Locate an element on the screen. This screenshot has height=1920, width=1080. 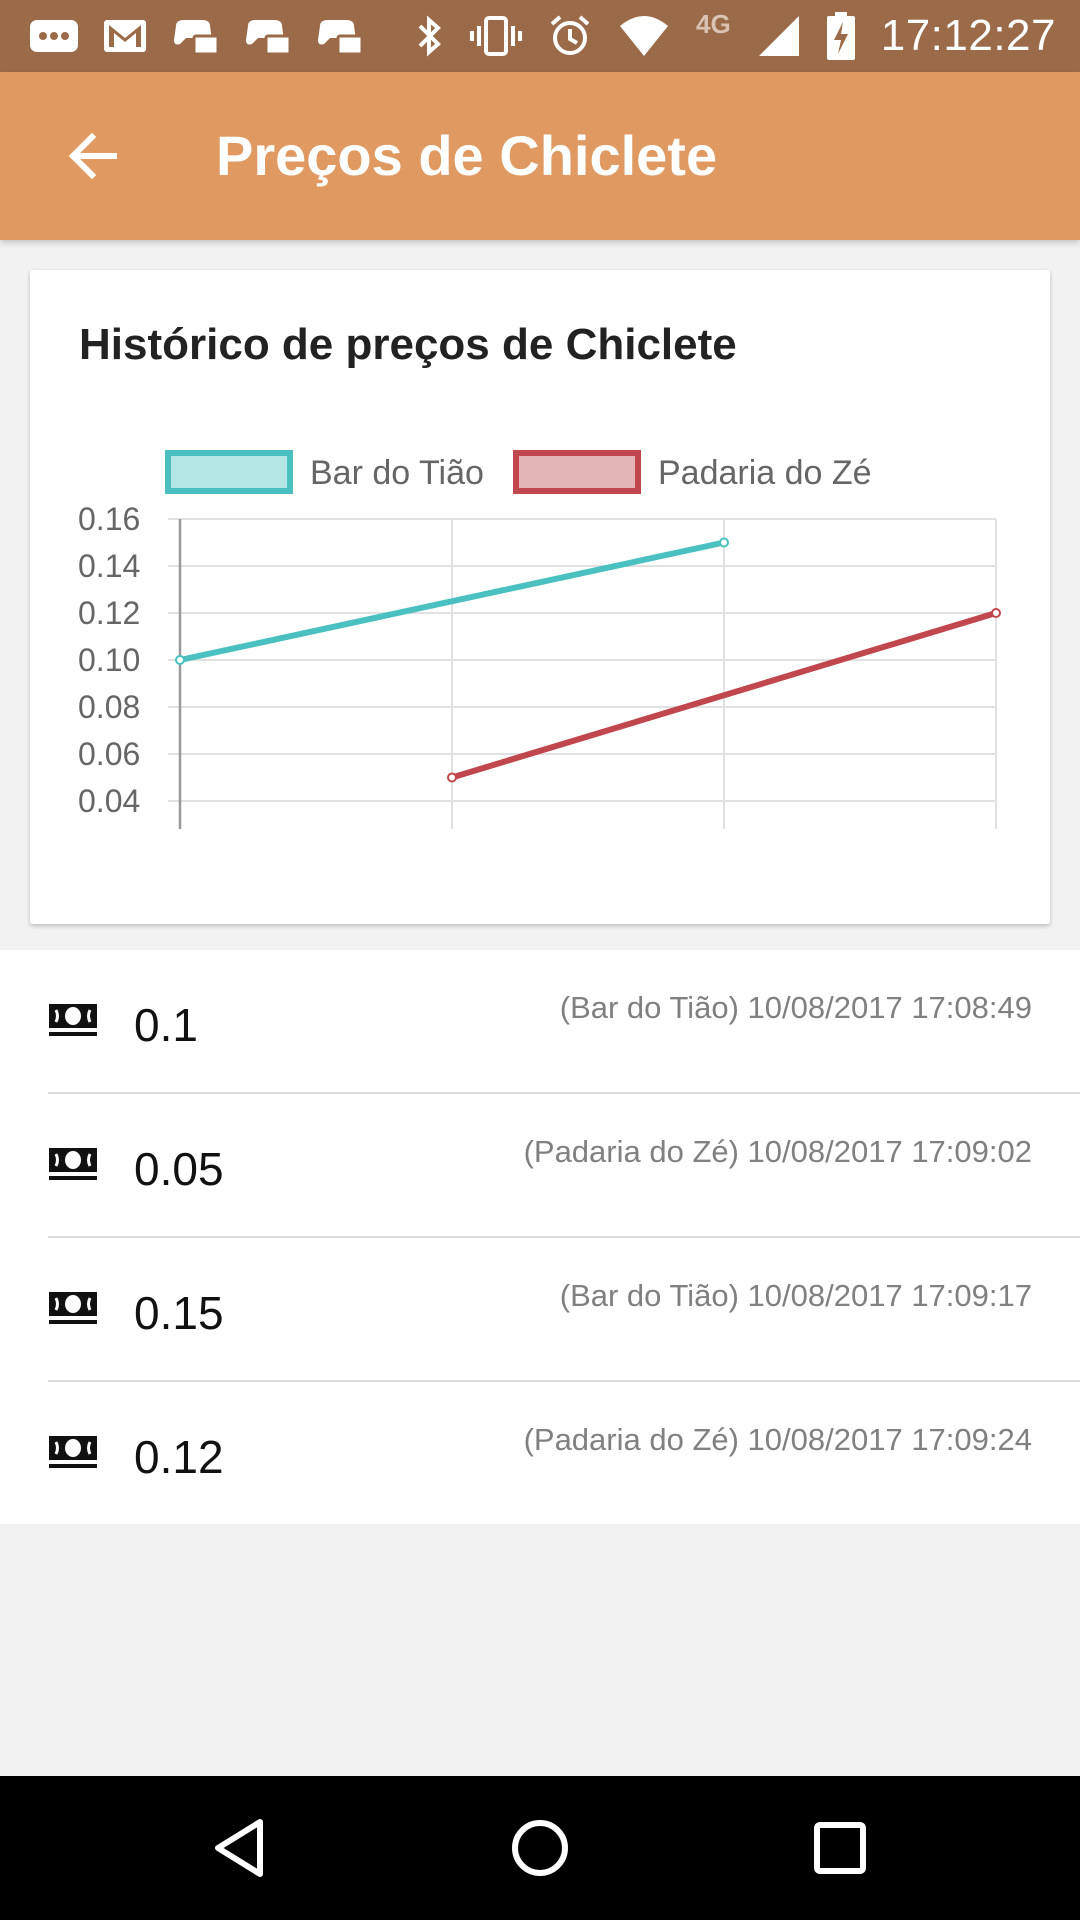
price-value: 0.12 is located at coordinates (179, 1457).